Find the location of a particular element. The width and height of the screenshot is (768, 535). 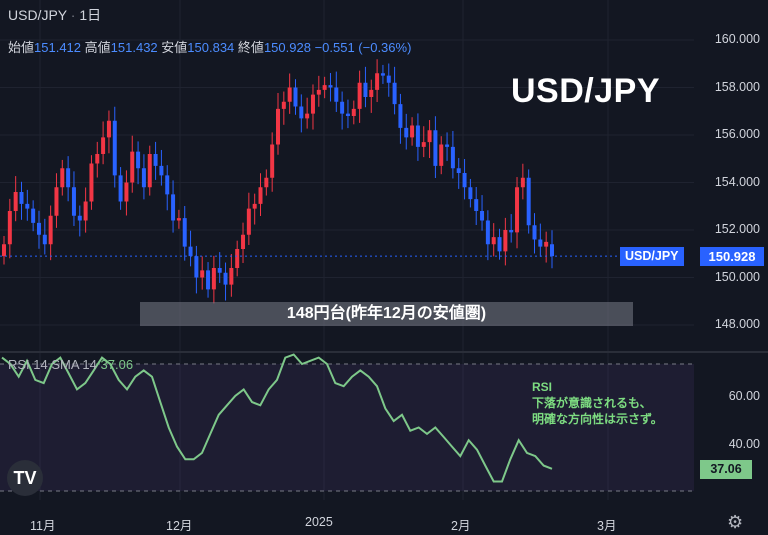

time-axis-label: 3月 is located at coordinates (607, 526).